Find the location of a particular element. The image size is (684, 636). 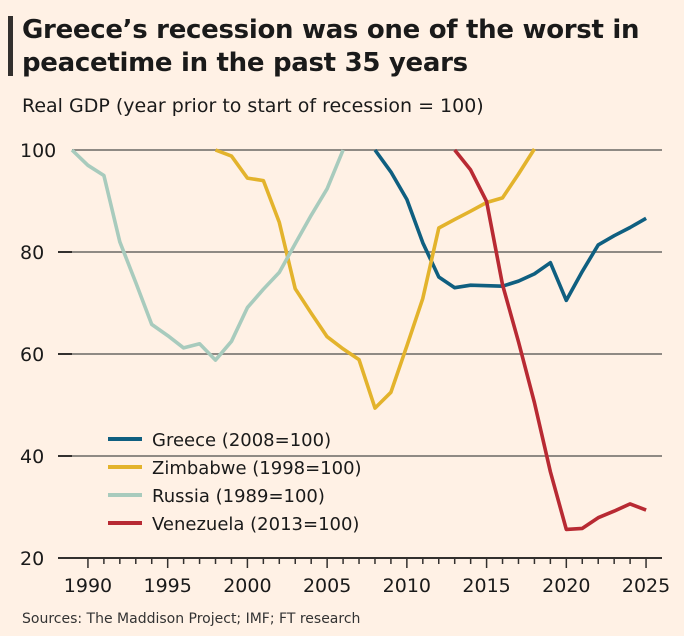

legend-label-2: Russia (1989=100) is located at coordinates (238, 496).